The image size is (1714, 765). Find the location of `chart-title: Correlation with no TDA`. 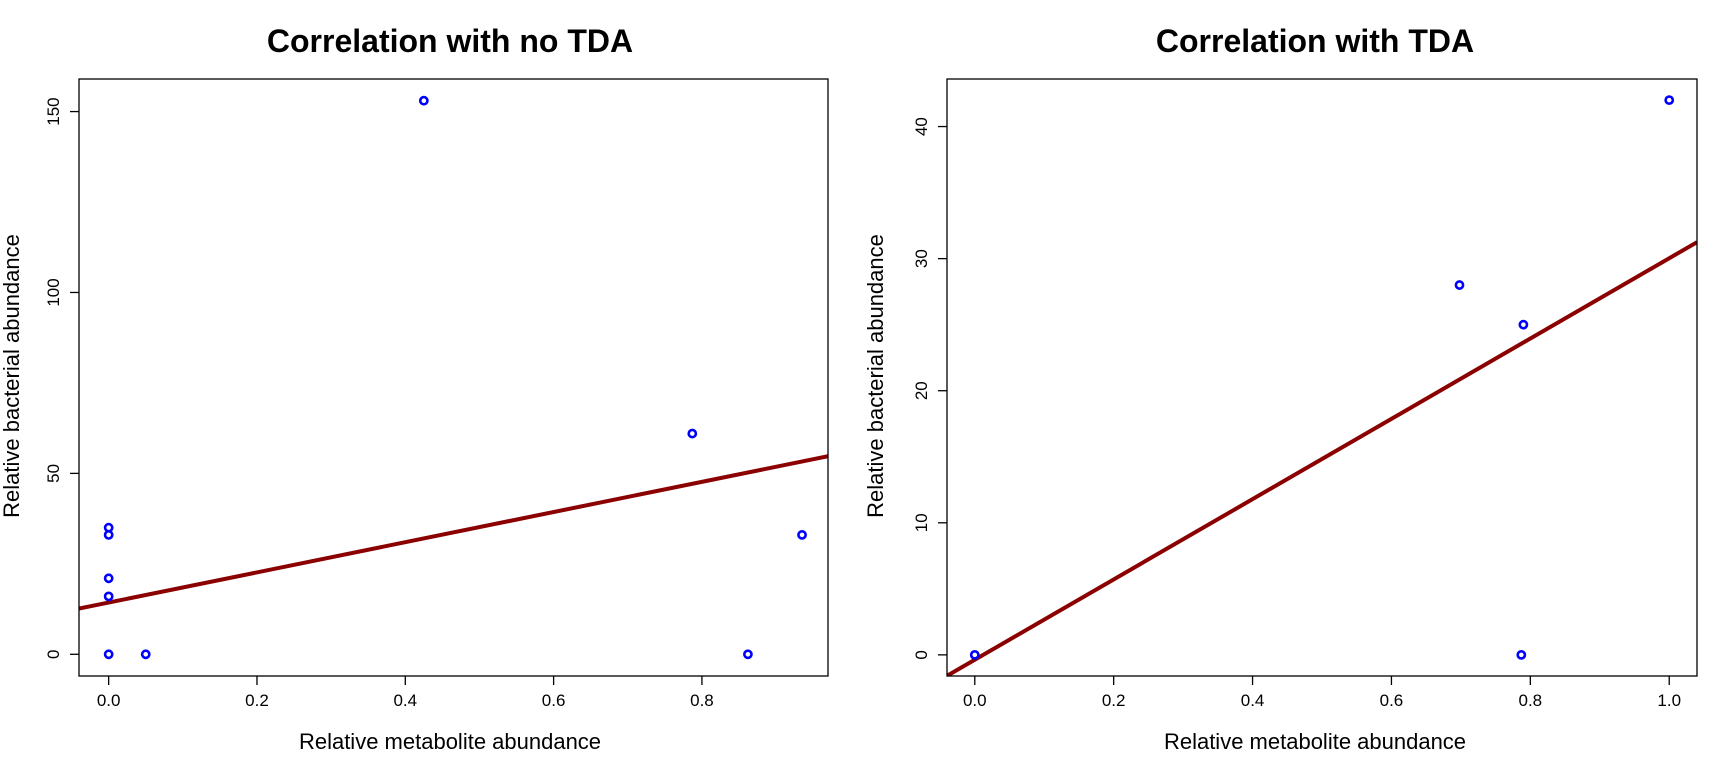

chart-title: Correlation with no TDA is located at coordinates (450, 41).